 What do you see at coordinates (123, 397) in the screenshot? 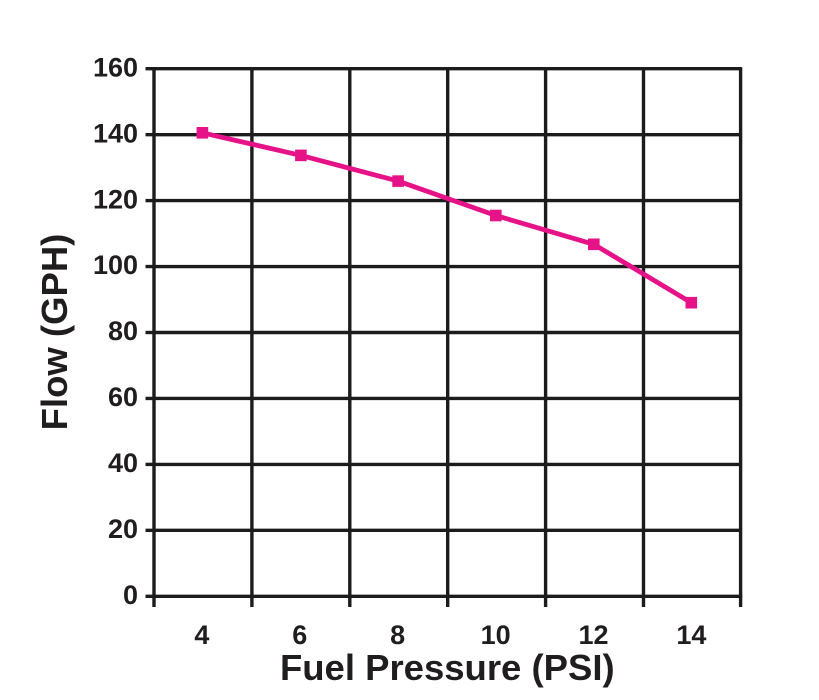
I see `svg-text: 60` at bounding box center [123, 397].